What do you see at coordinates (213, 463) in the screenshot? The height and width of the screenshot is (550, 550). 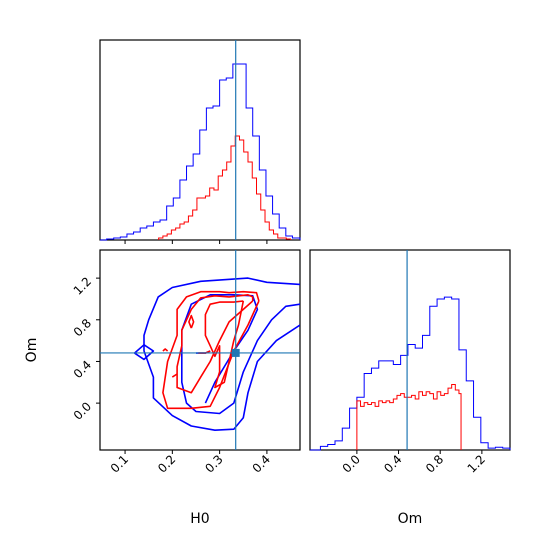 I see `contour-xtick-label-2: 0.3` at bounding box center [213, 463].